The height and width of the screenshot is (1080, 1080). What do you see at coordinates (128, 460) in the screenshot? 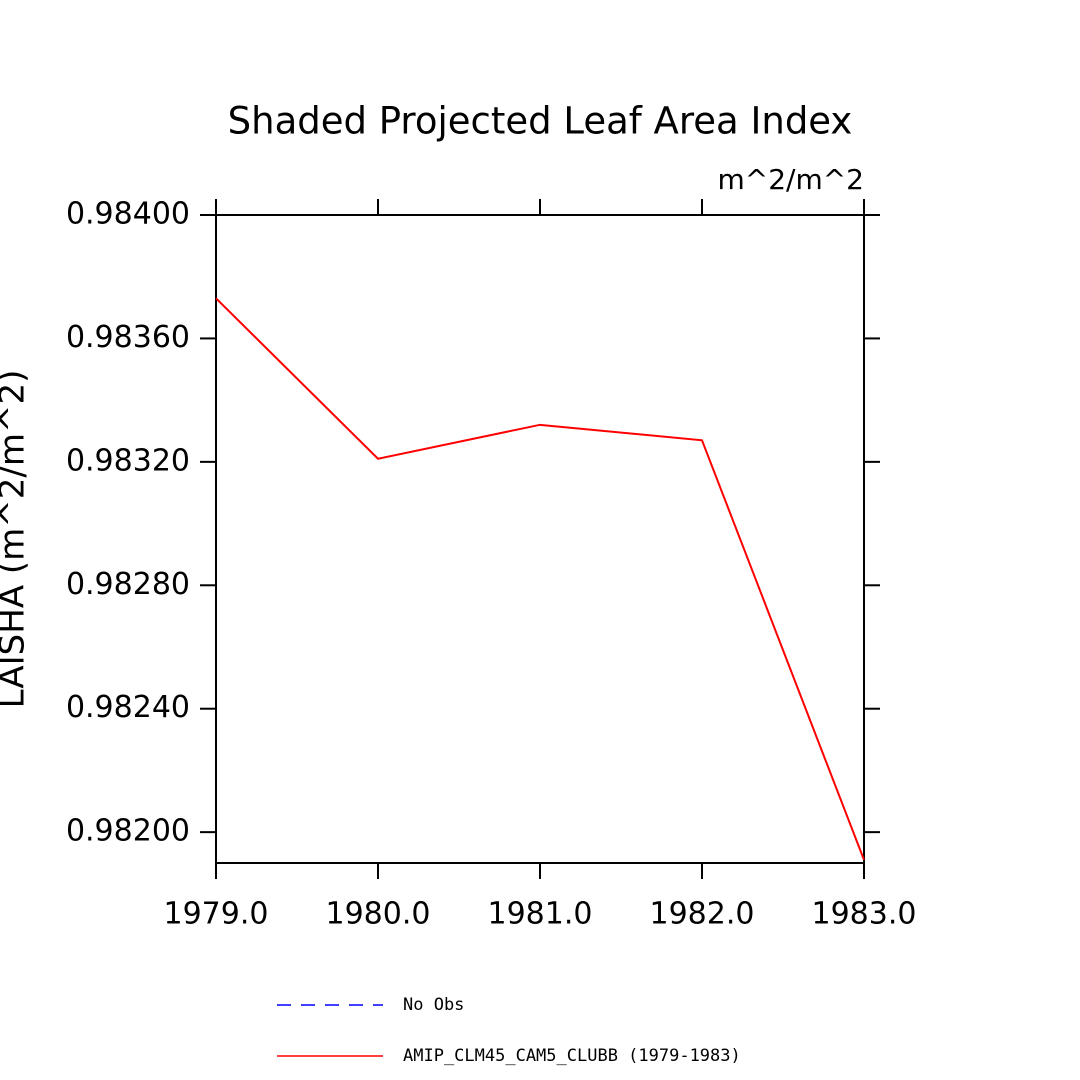
I see `y-tick-label: 0.98320` at bounding box center [128, 460].